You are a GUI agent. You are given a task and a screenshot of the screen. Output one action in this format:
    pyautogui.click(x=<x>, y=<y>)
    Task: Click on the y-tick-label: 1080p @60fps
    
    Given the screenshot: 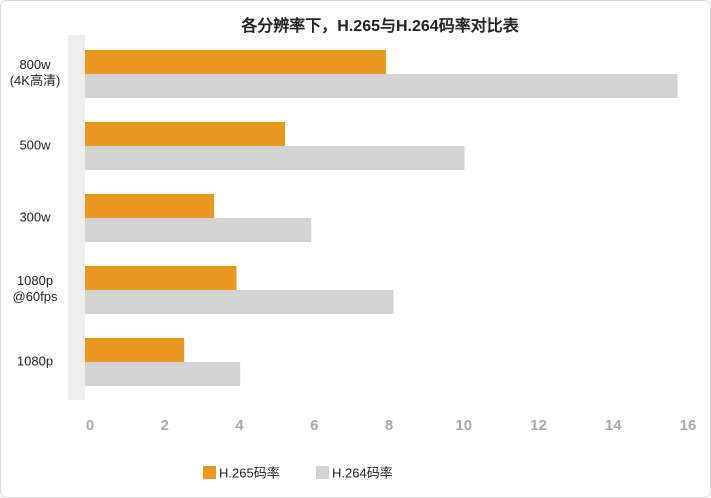 What is the action you would take?
    pyautogui.click(x=35, y=288)
    